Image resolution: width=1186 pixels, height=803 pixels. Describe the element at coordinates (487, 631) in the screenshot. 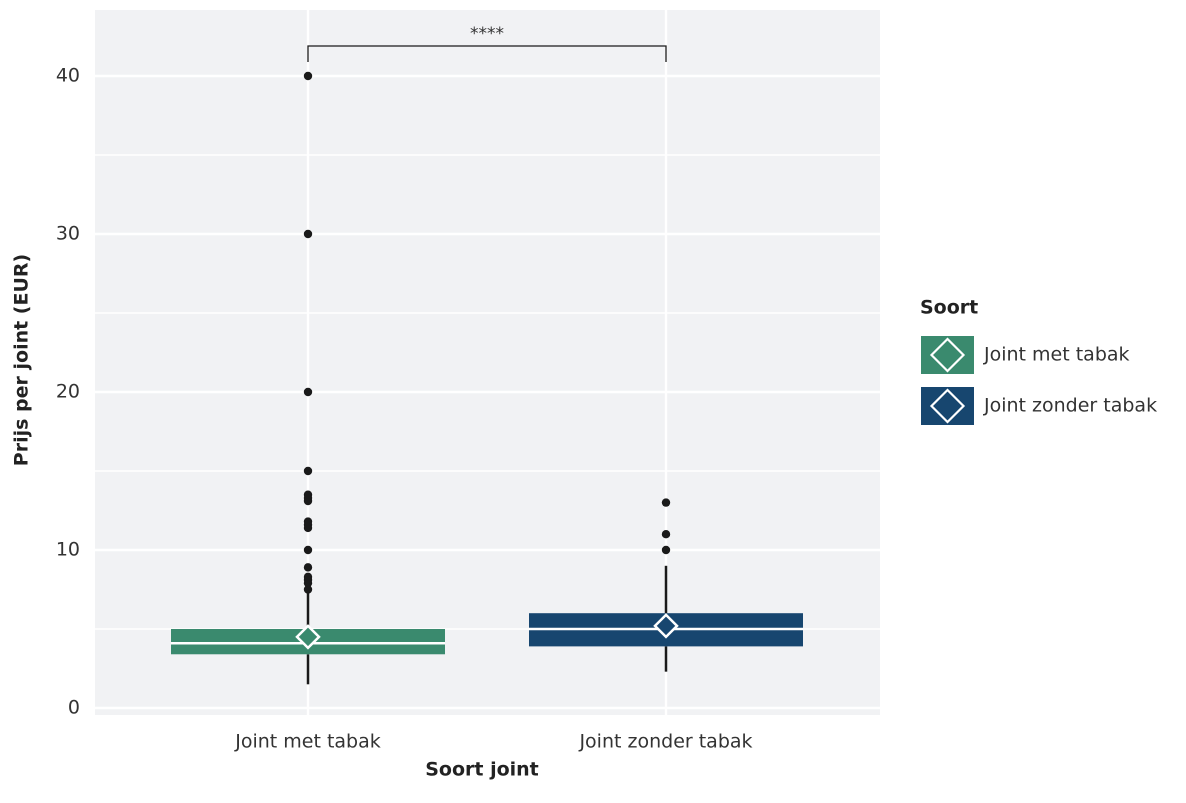

I see `mean-markers` at that location.